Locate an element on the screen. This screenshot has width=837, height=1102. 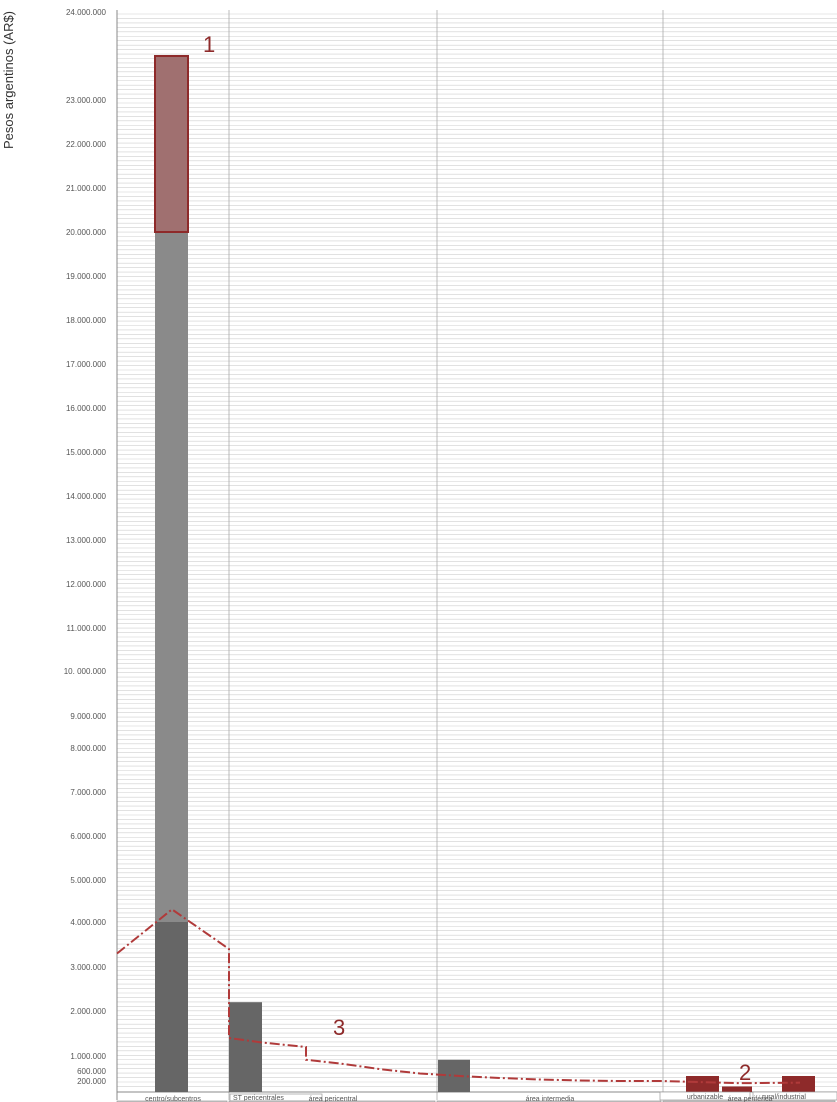
y-tick-label: 4.000.000 is located at coordinates (88, 922).